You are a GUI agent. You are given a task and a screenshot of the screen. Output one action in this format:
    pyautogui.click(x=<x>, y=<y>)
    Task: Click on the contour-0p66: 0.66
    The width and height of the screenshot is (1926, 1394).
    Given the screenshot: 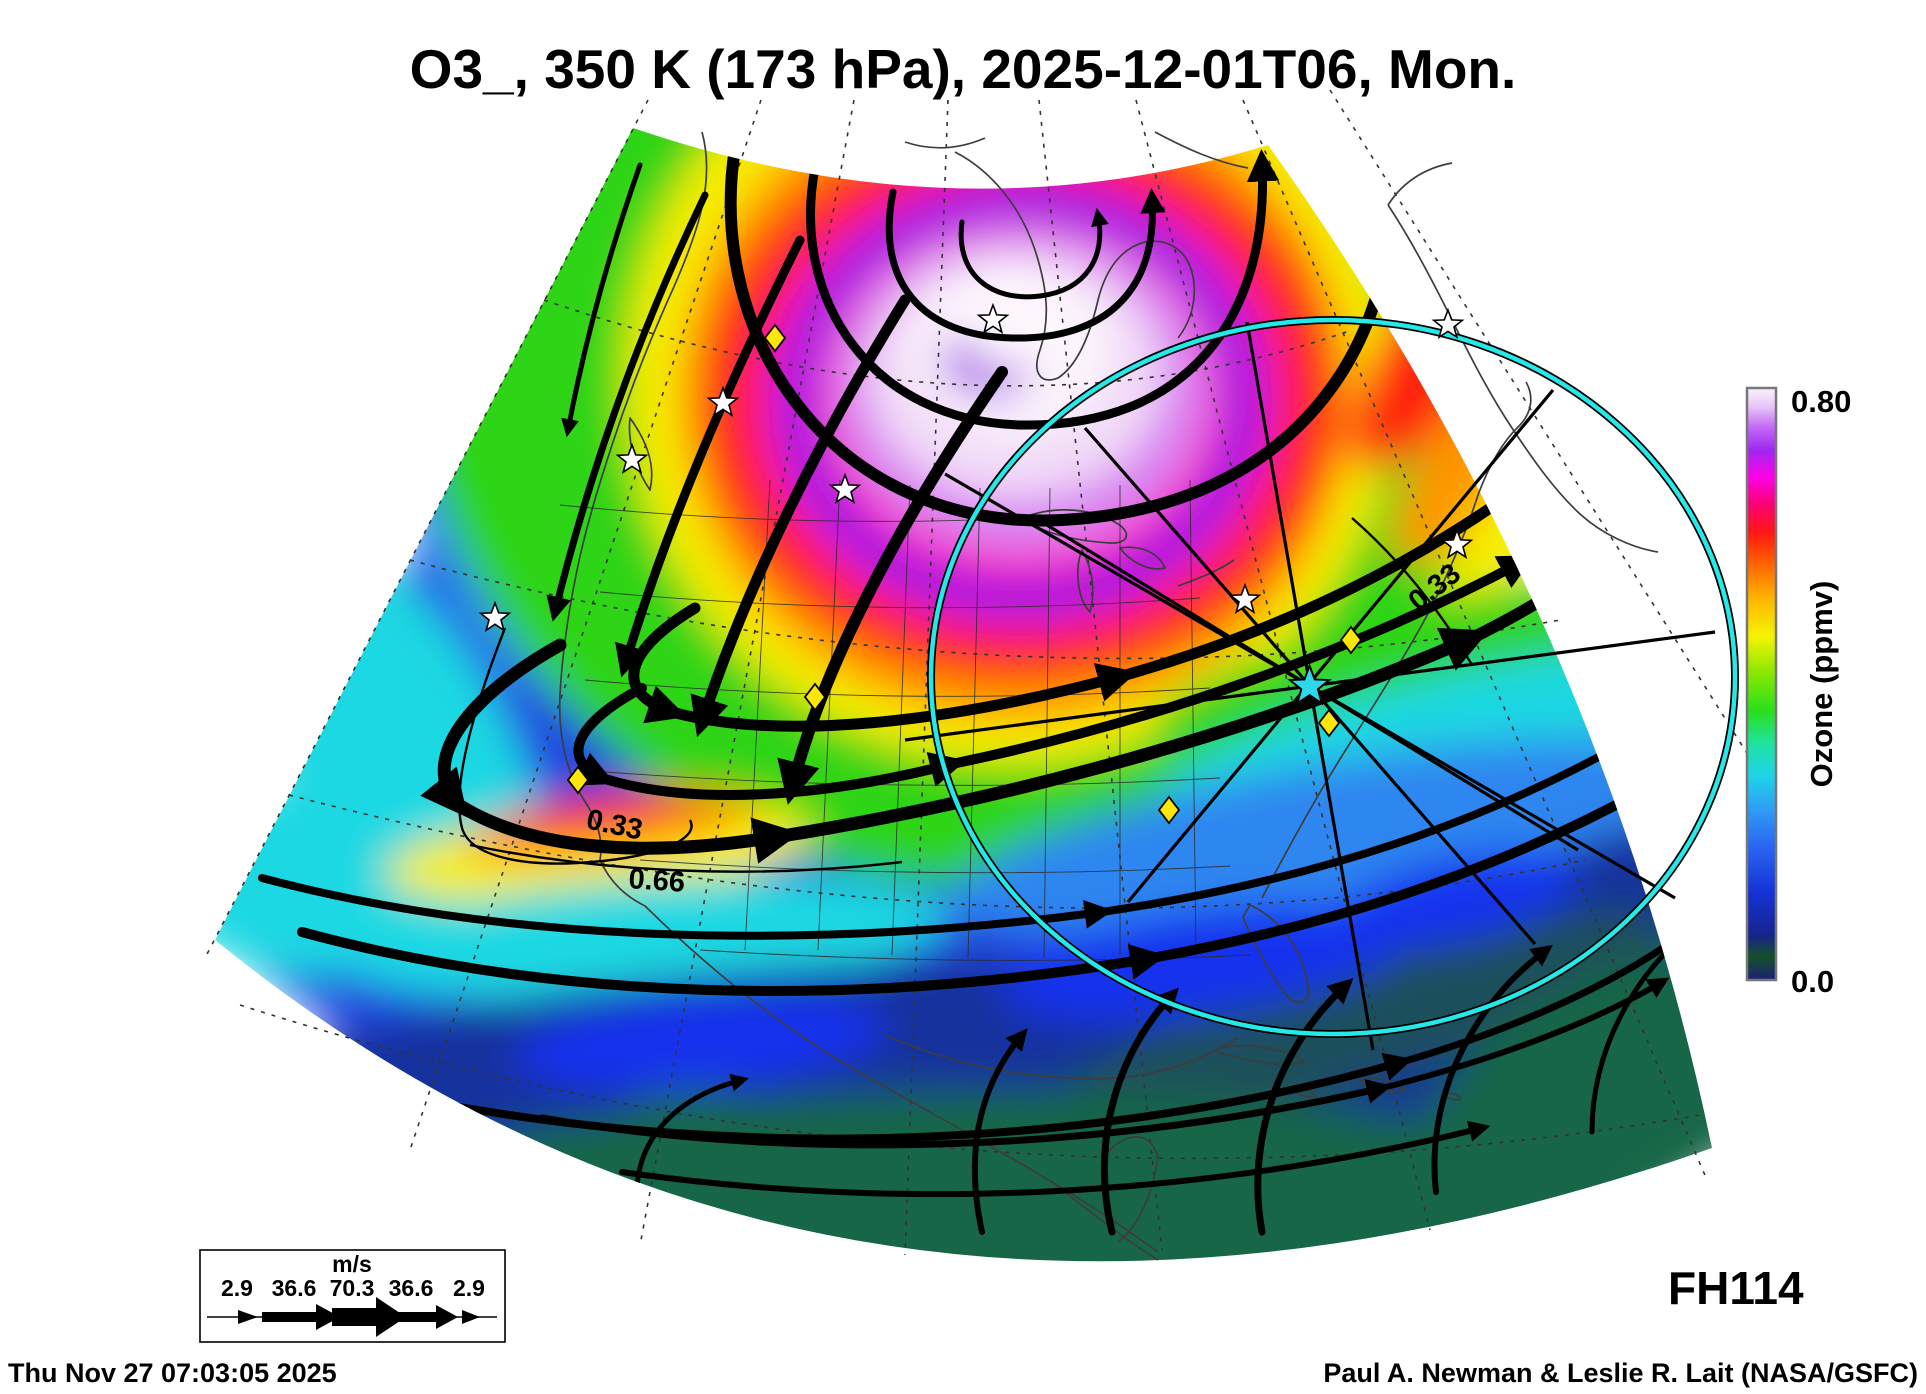 What is the action you would take?
    pyautogui.click(x=686, y=871)
    